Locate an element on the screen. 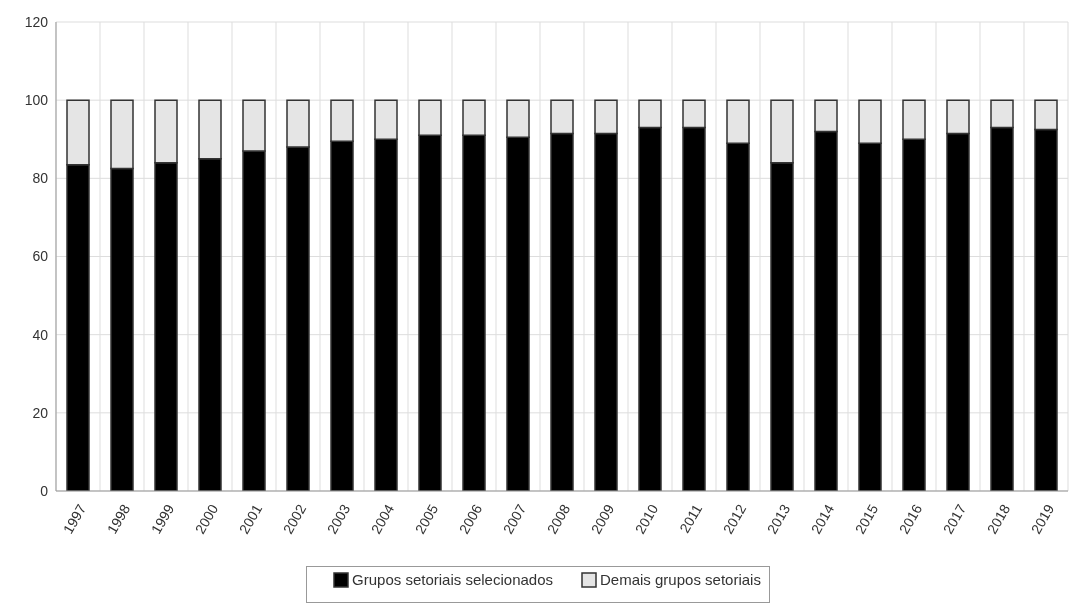  y-tick-label: 120 is located at coordinates (36, 21).